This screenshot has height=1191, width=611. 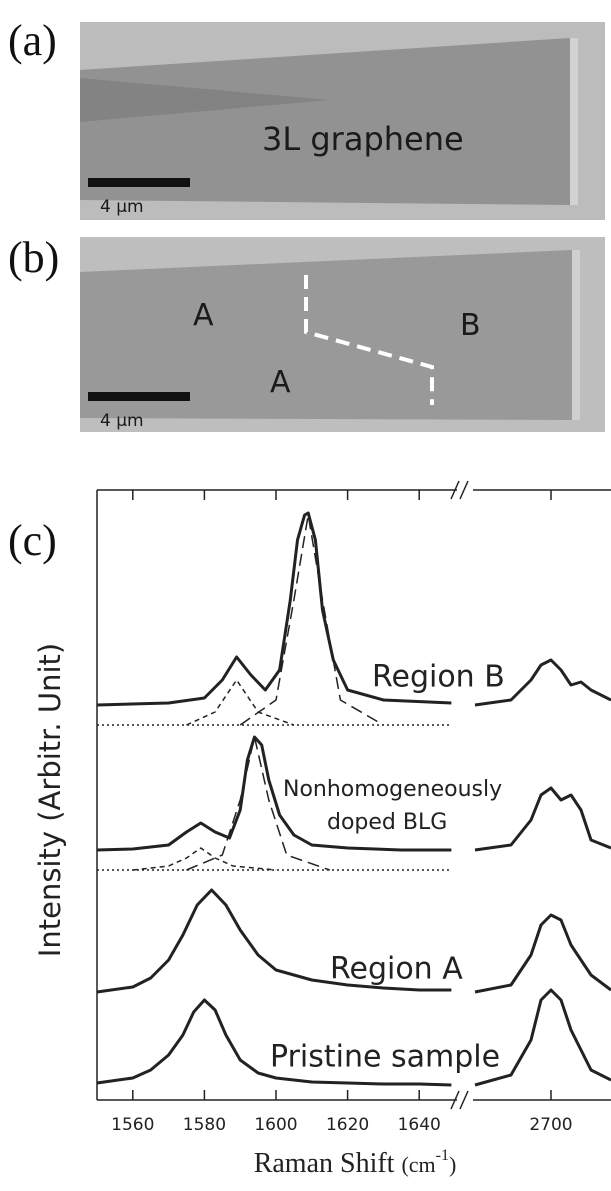 I want to click on x-tick-label: 1600, so click(x=275, y=1125).